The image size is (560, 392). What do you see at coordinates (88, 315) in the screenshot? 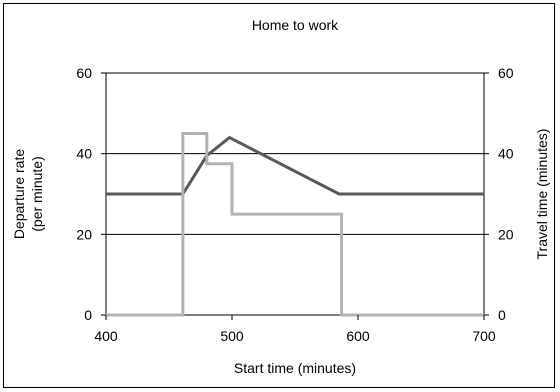
I see `y-left-tick-label-0: 0` at bounding box center [88, 315].